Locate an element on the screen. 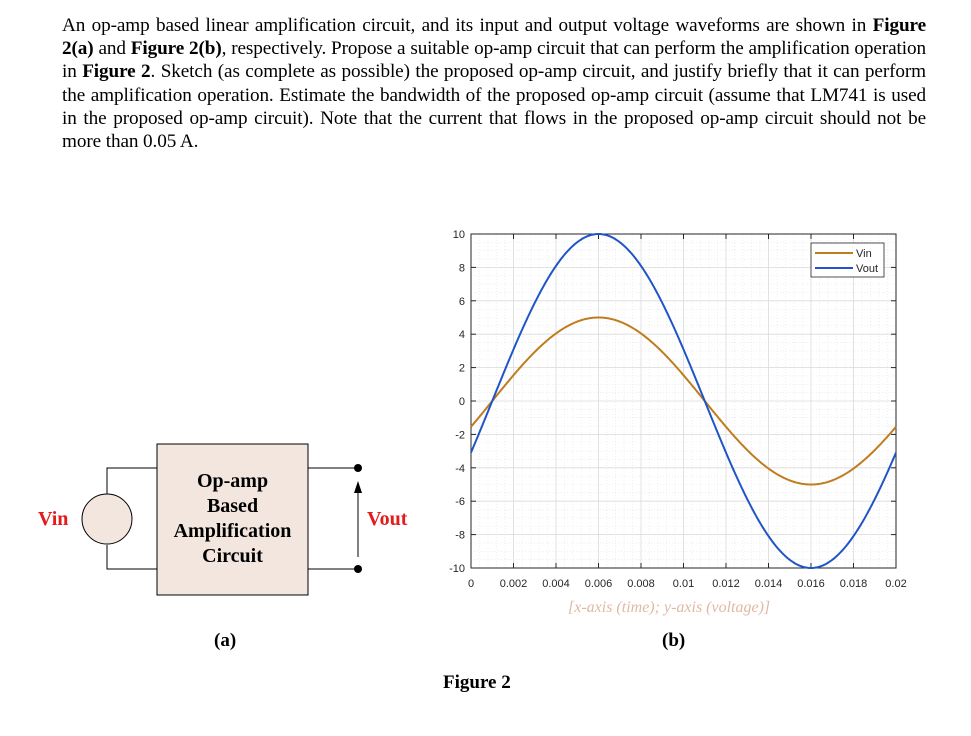 This screenshot has height=736, width=971. y-tick-label: -10 is located at coordinates (457, 569).